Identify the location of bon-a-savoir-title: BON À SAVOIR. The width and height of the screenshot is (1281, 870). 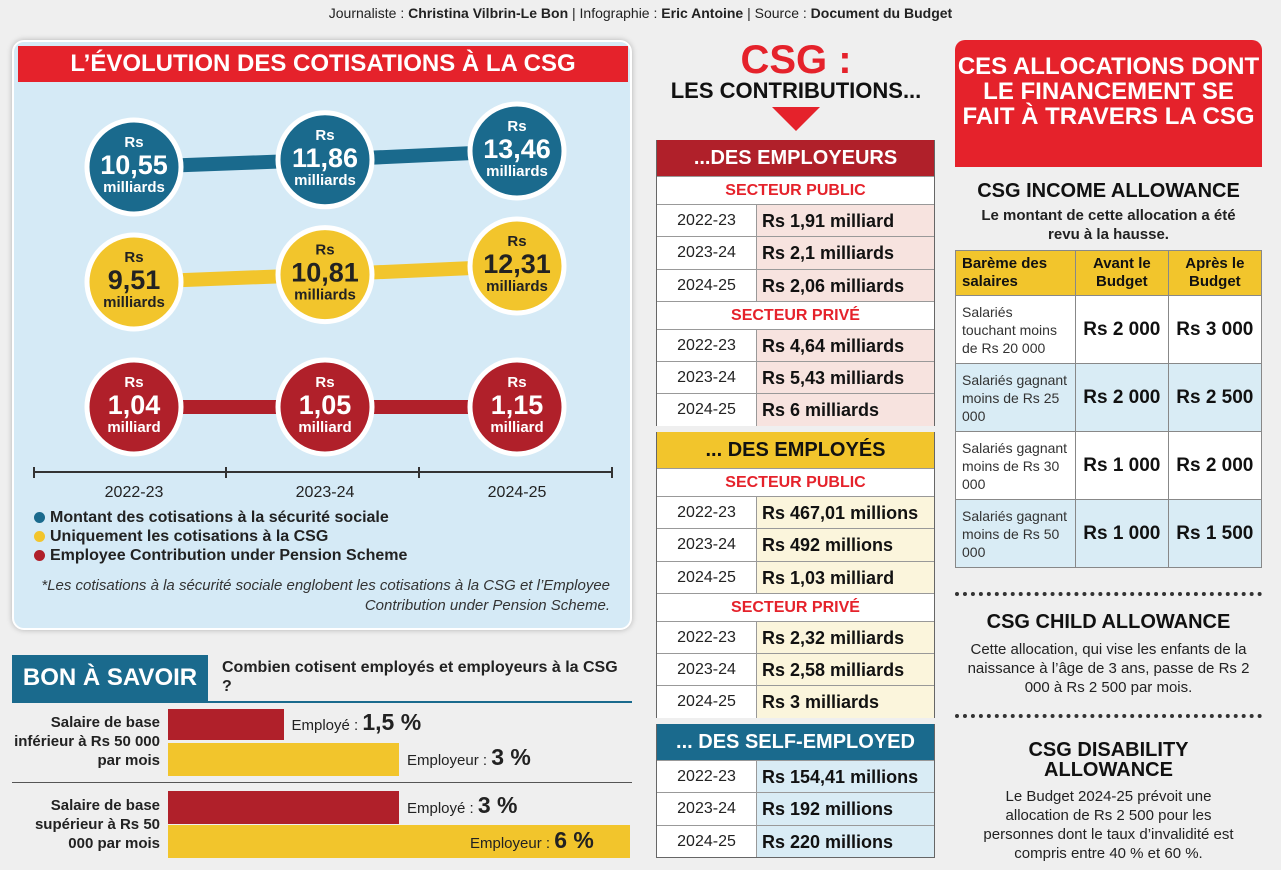
(110, 678).